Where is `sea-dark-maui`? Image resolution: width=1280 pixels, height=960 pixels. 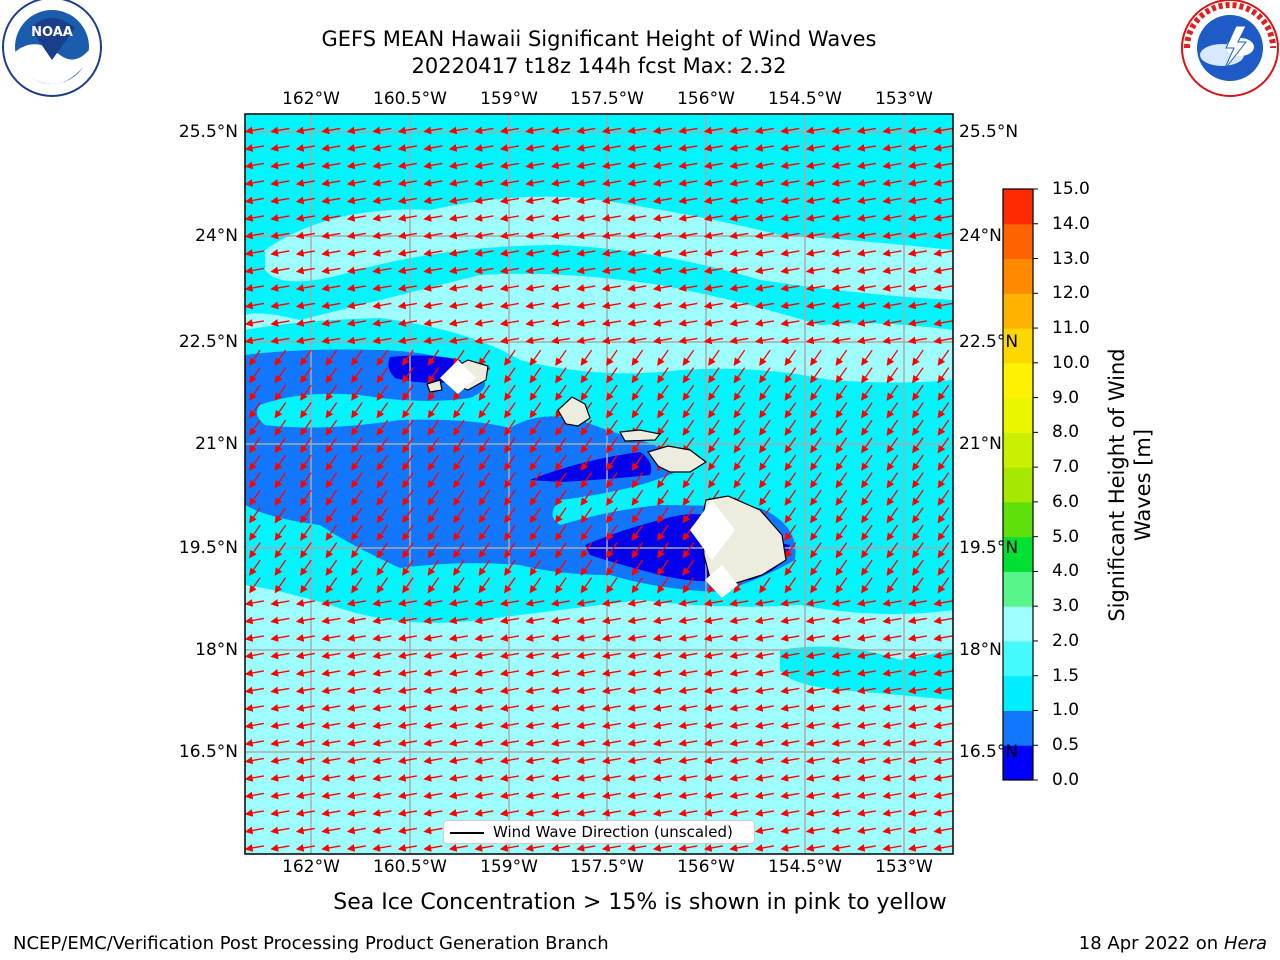
sea-dark-maui is located at coordinates (591, 467).